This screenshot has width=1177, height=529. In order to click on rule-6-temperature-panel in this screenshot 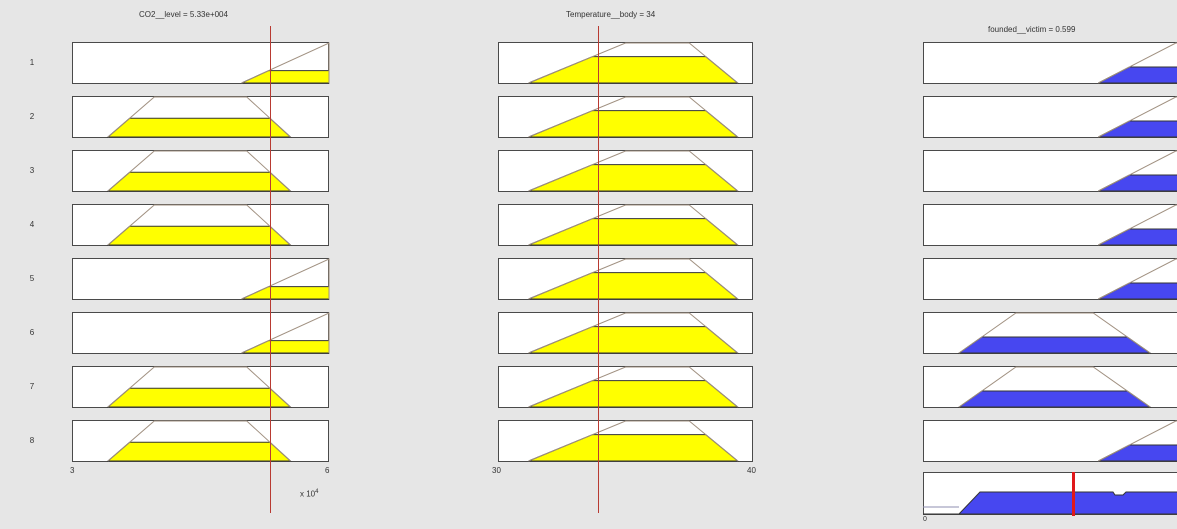, I will do `click(625, 333)`.